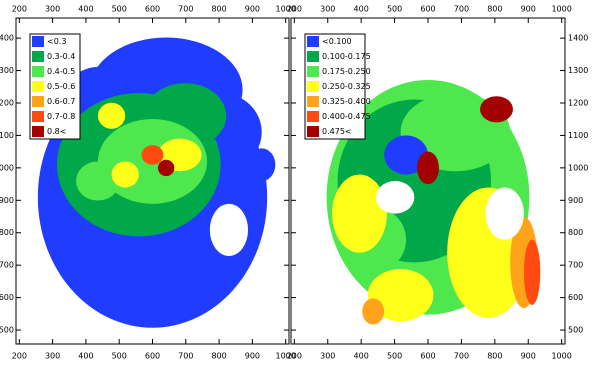  I want to click on legend-label: <0.3, so click(56, 41).